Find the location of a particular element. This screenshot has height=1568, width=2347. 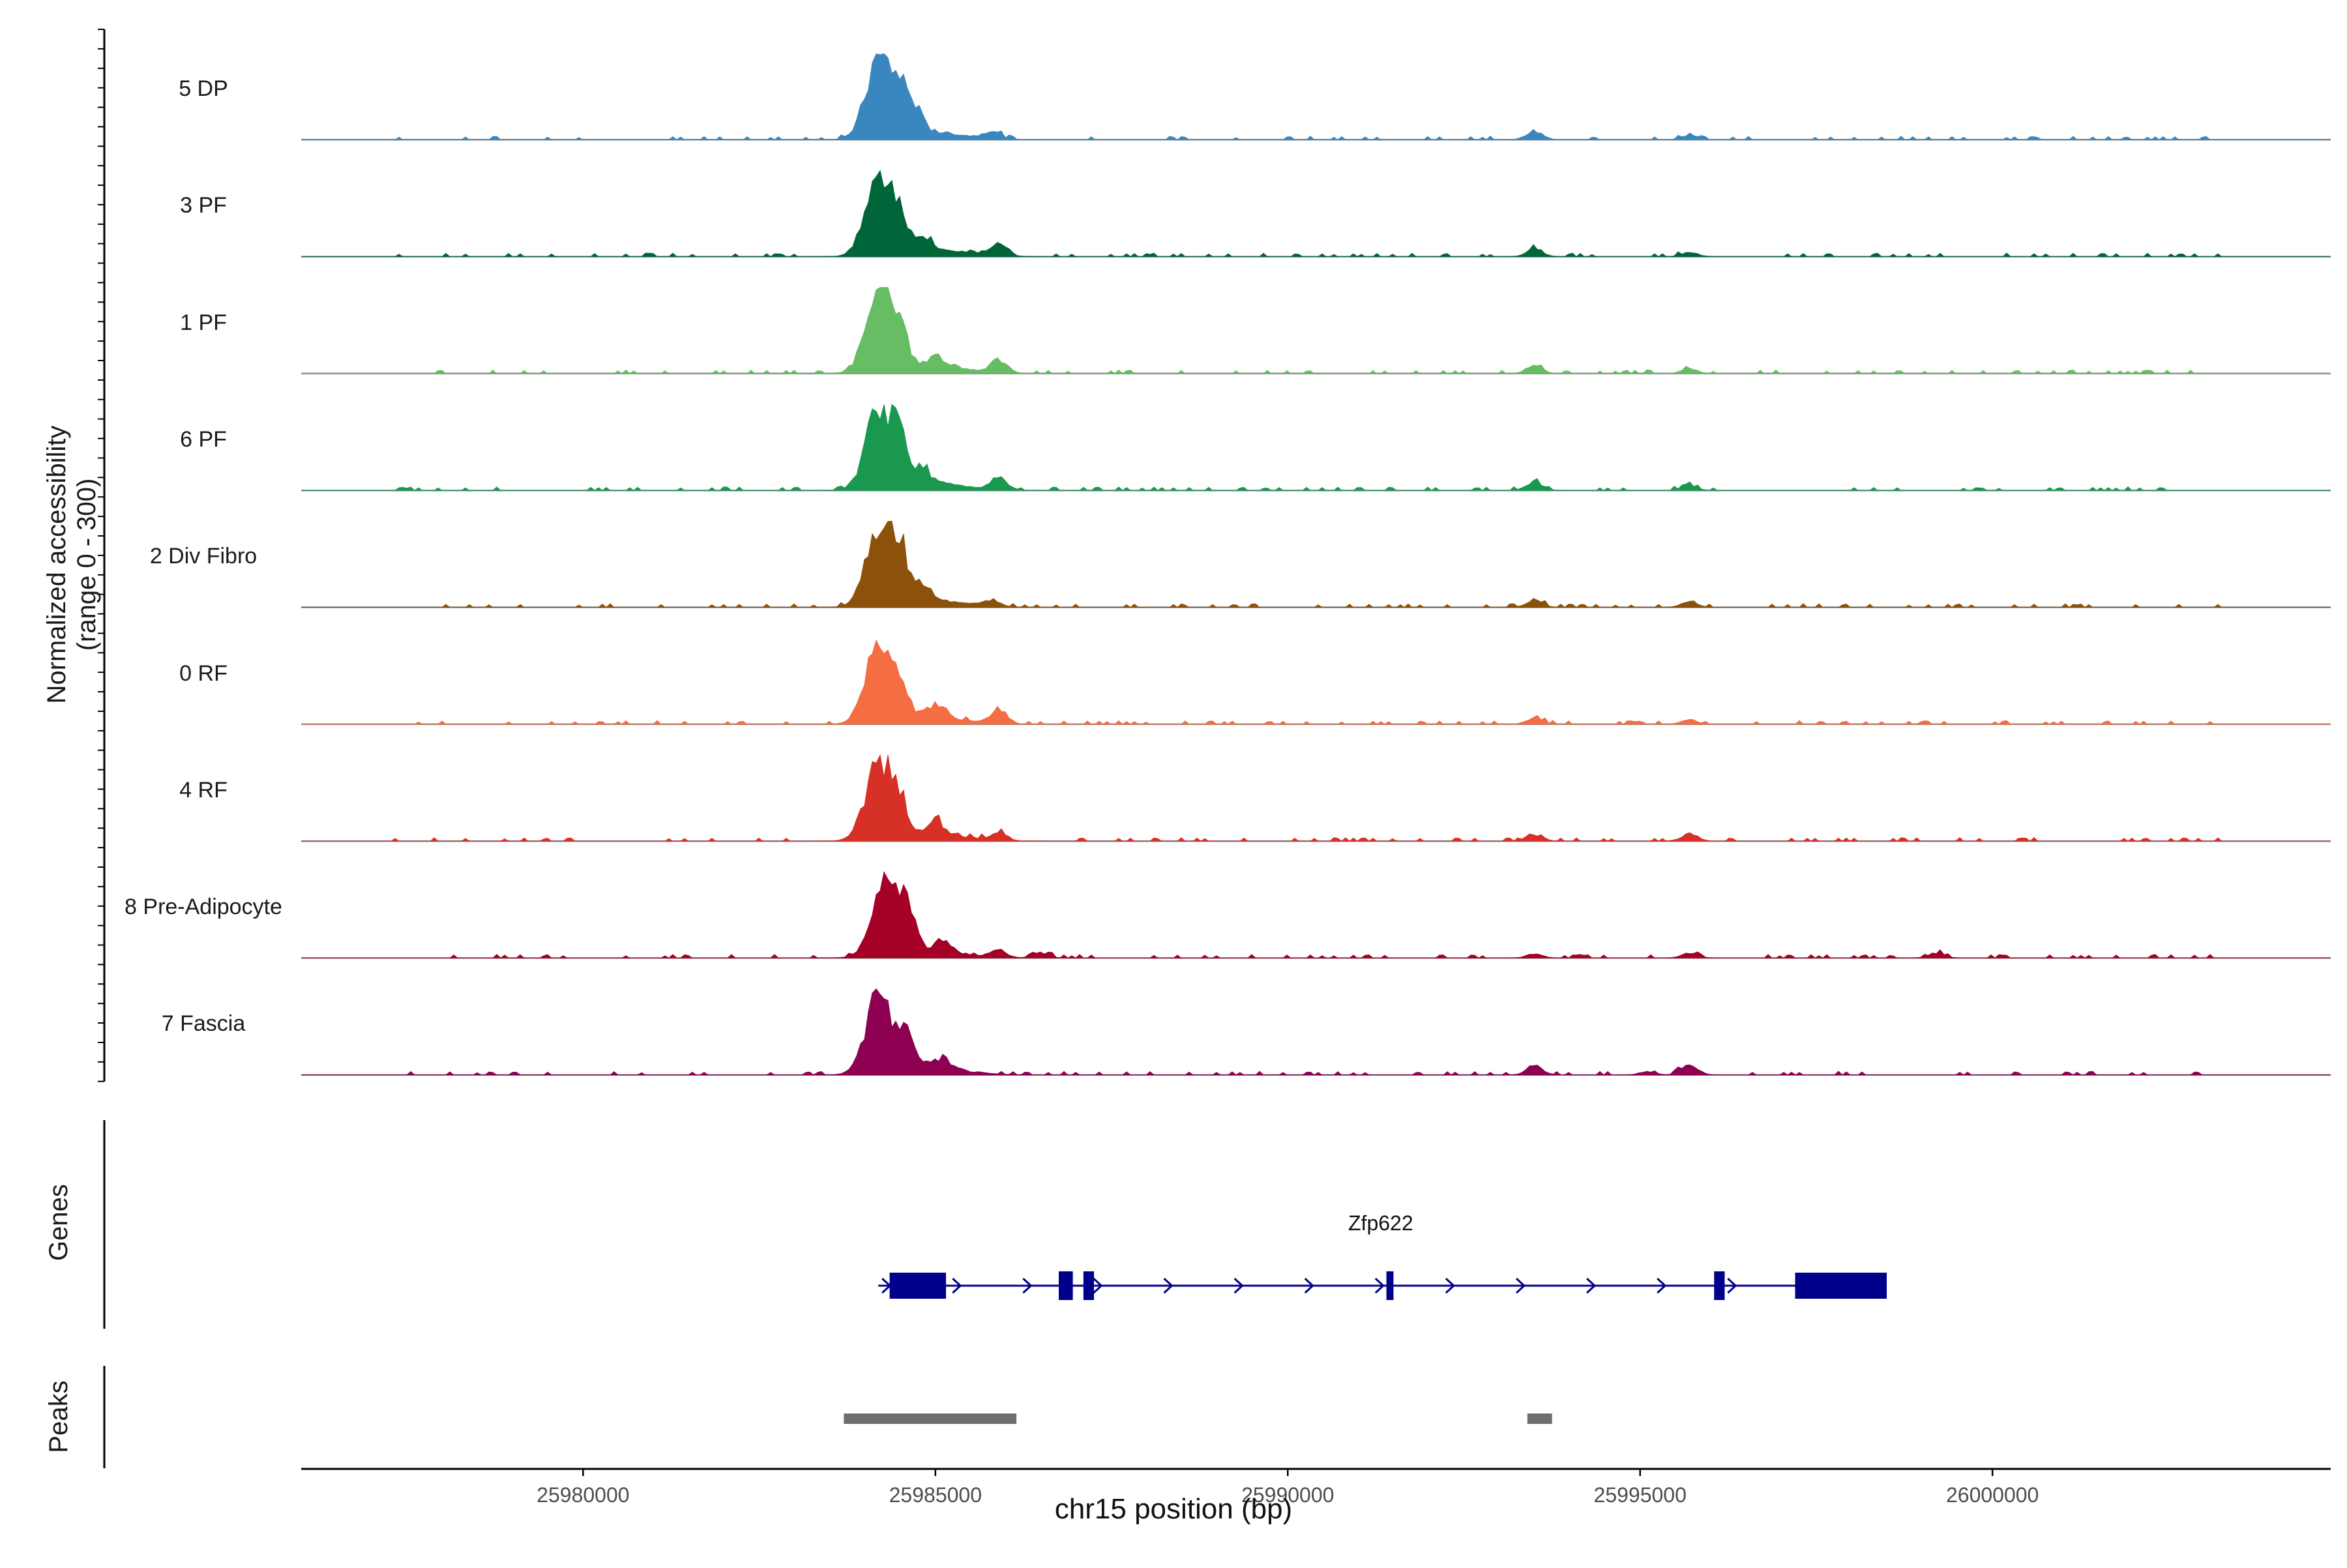

track-label-1: 3 PF is located at coordinates (203, 206).